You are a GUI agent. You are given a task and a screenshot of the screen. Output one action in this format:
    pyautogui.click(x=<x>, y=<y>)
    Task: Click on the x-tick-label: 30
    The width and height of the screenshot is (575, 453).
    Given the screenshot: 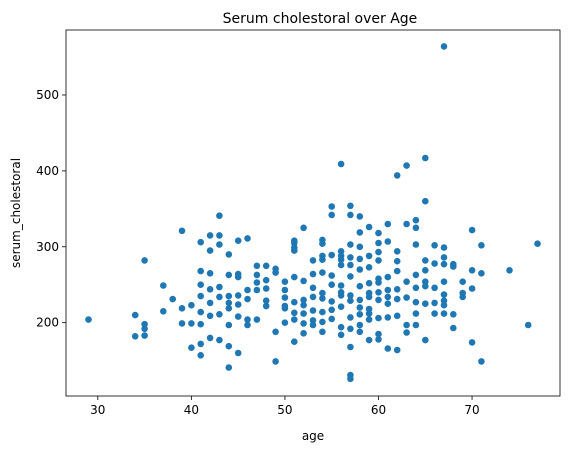 What is the action you would take?
    pyautogui.click(x=97, y=410)
    